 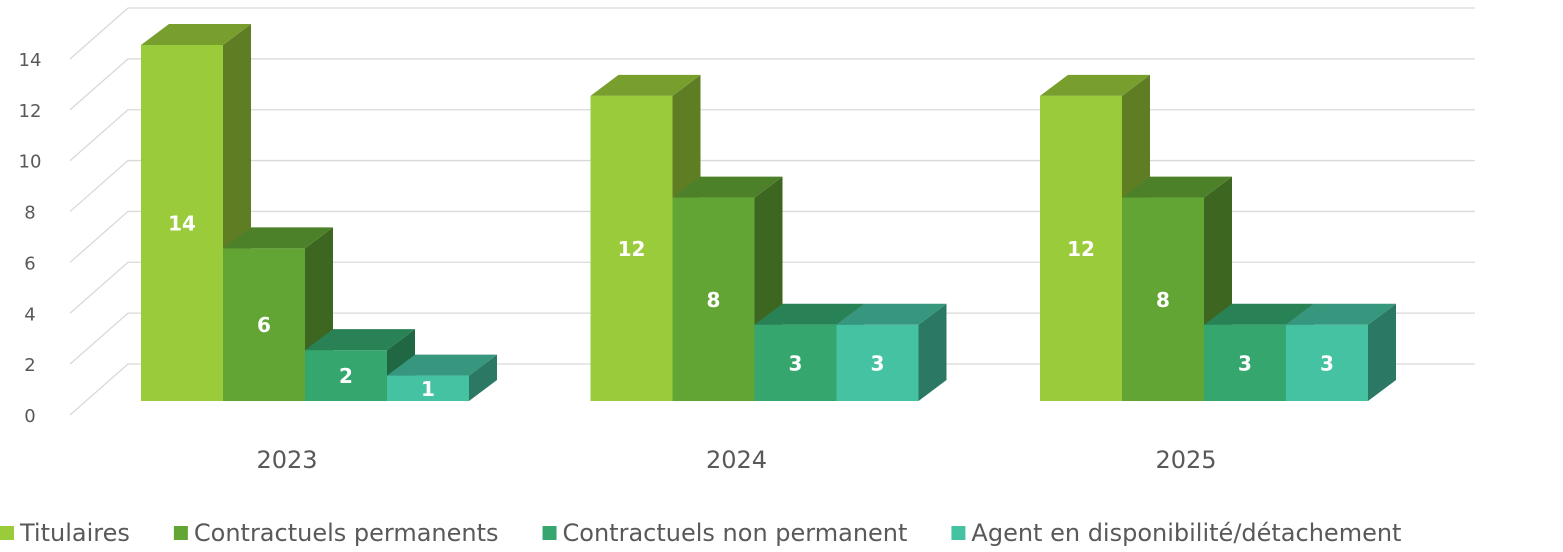 What do you see at coordinates (74, 533) in the screenshot?
I see `legend-label: Titulaires` at bounding box center [74, 533].